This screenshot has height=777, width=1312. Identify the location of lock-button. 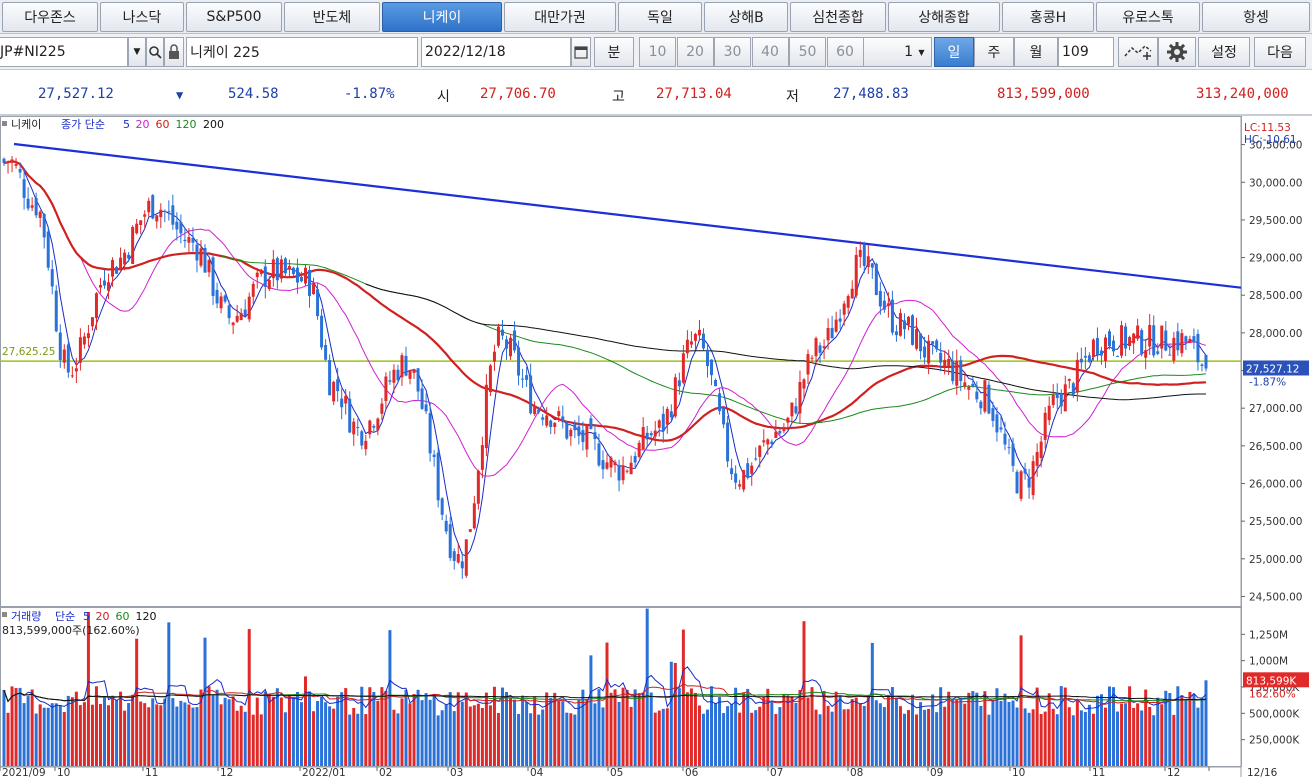
(174, 52).